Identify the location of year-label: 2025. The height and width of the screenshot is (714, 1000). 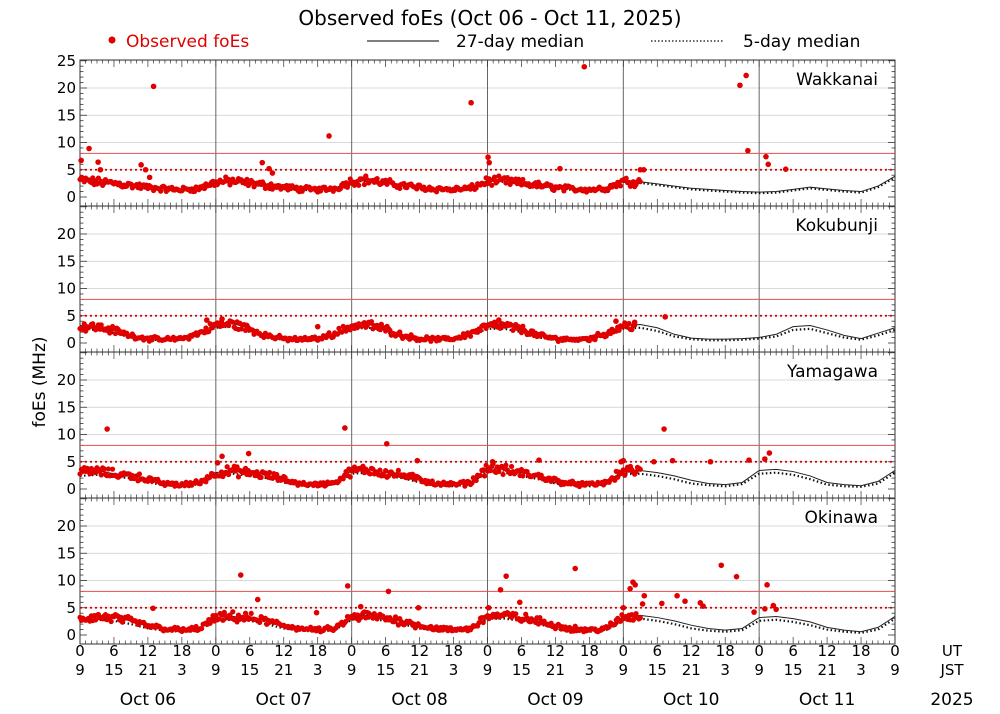
(951, 700).